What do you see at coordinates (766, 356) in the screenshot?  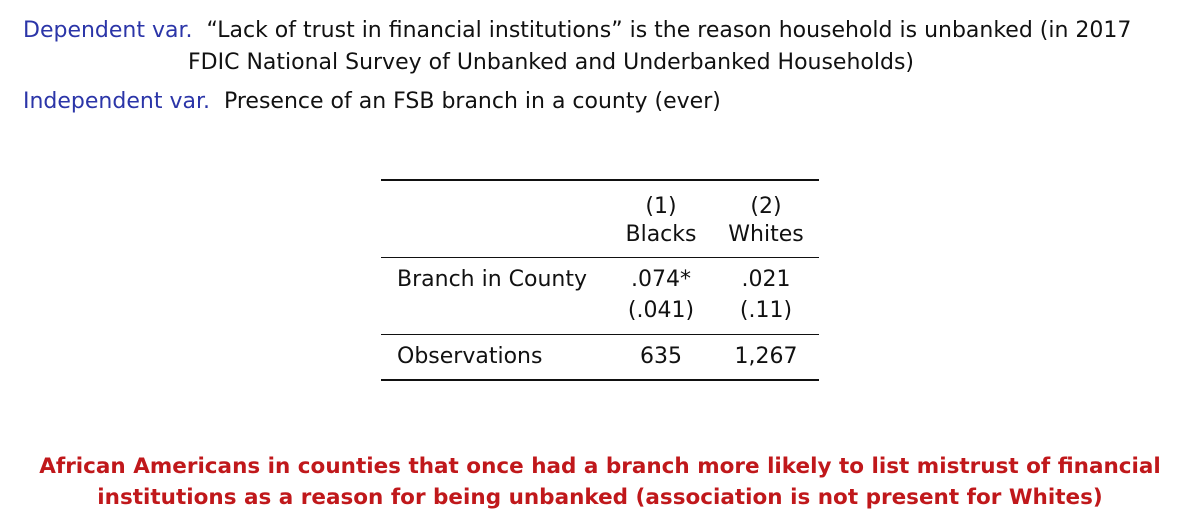 I see `observations-whites: 1,267` at bounding box center [766, 356].